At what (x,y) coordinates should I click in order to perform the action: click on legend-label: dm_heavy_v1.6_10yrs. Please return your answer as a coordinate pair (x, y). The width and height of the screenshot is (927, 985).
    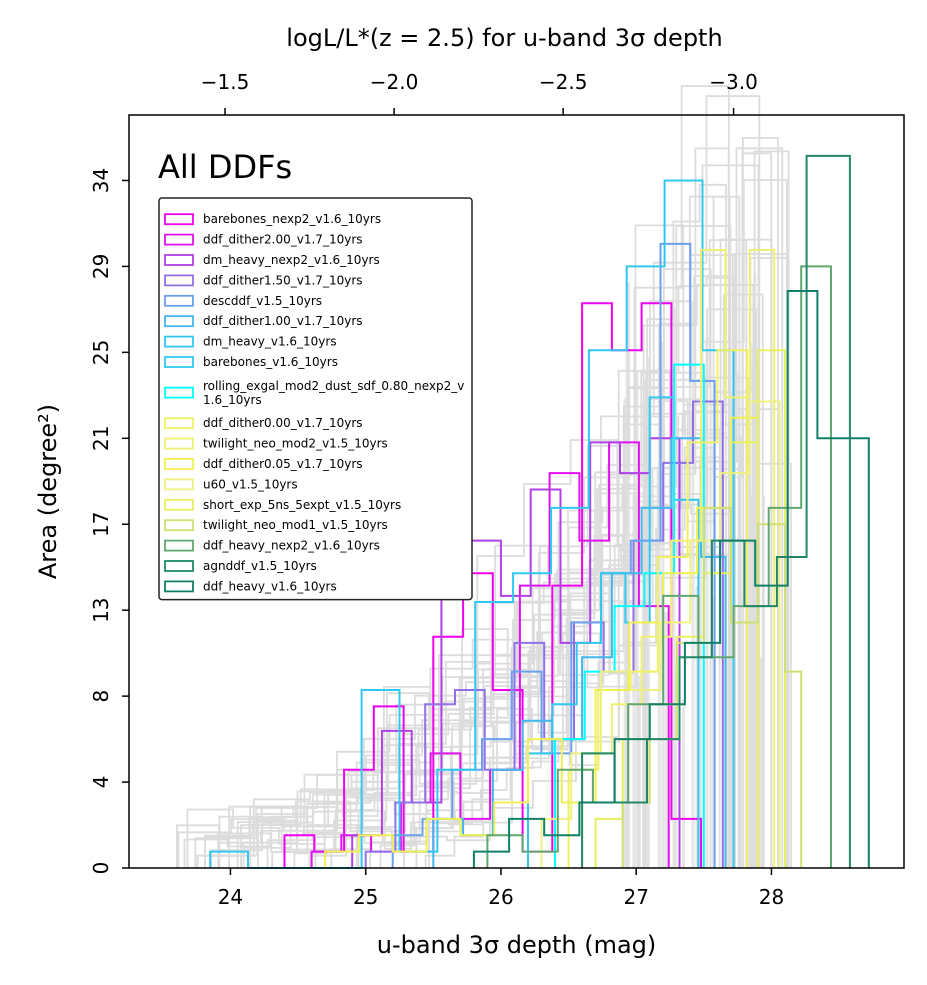
    Looking at the image, I should click on (270, 342).